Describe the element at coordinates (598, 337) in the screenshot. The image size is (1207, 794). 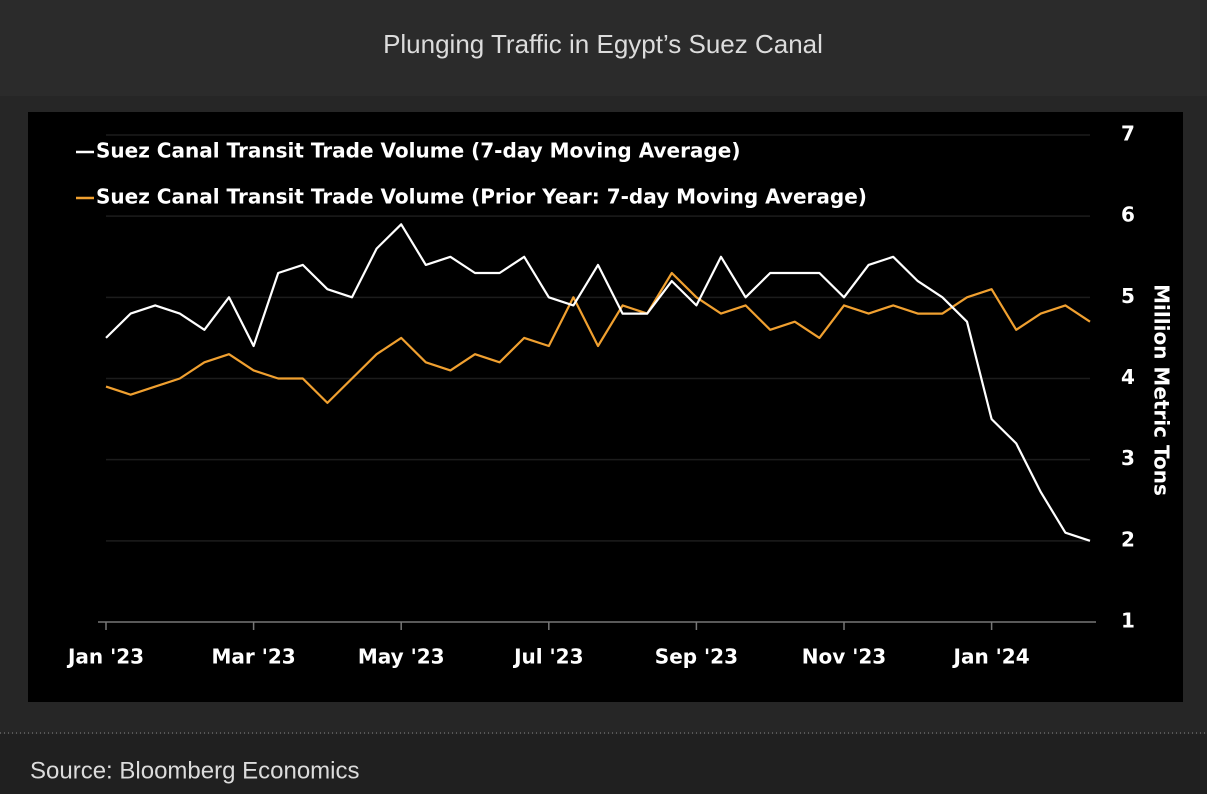
I see `series-line` at that location.